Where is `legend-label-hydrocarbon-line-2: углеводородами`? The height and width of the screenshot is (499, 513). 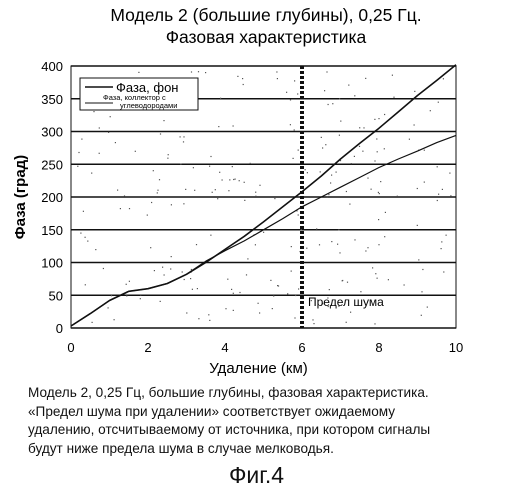
legend-label-hydrocarbon-line-2: углеводородами is located at coordinates (148, 105).